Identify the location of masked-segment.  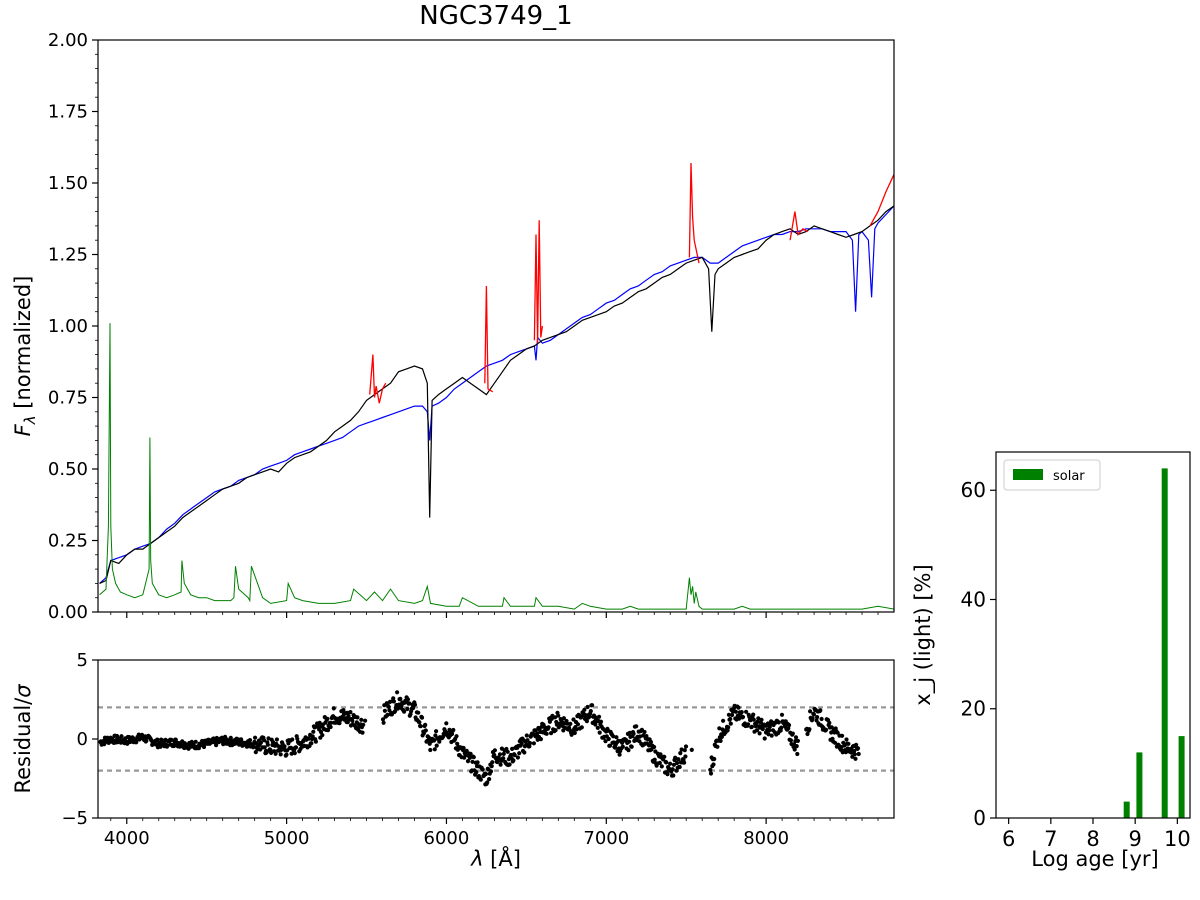
(799, 226).